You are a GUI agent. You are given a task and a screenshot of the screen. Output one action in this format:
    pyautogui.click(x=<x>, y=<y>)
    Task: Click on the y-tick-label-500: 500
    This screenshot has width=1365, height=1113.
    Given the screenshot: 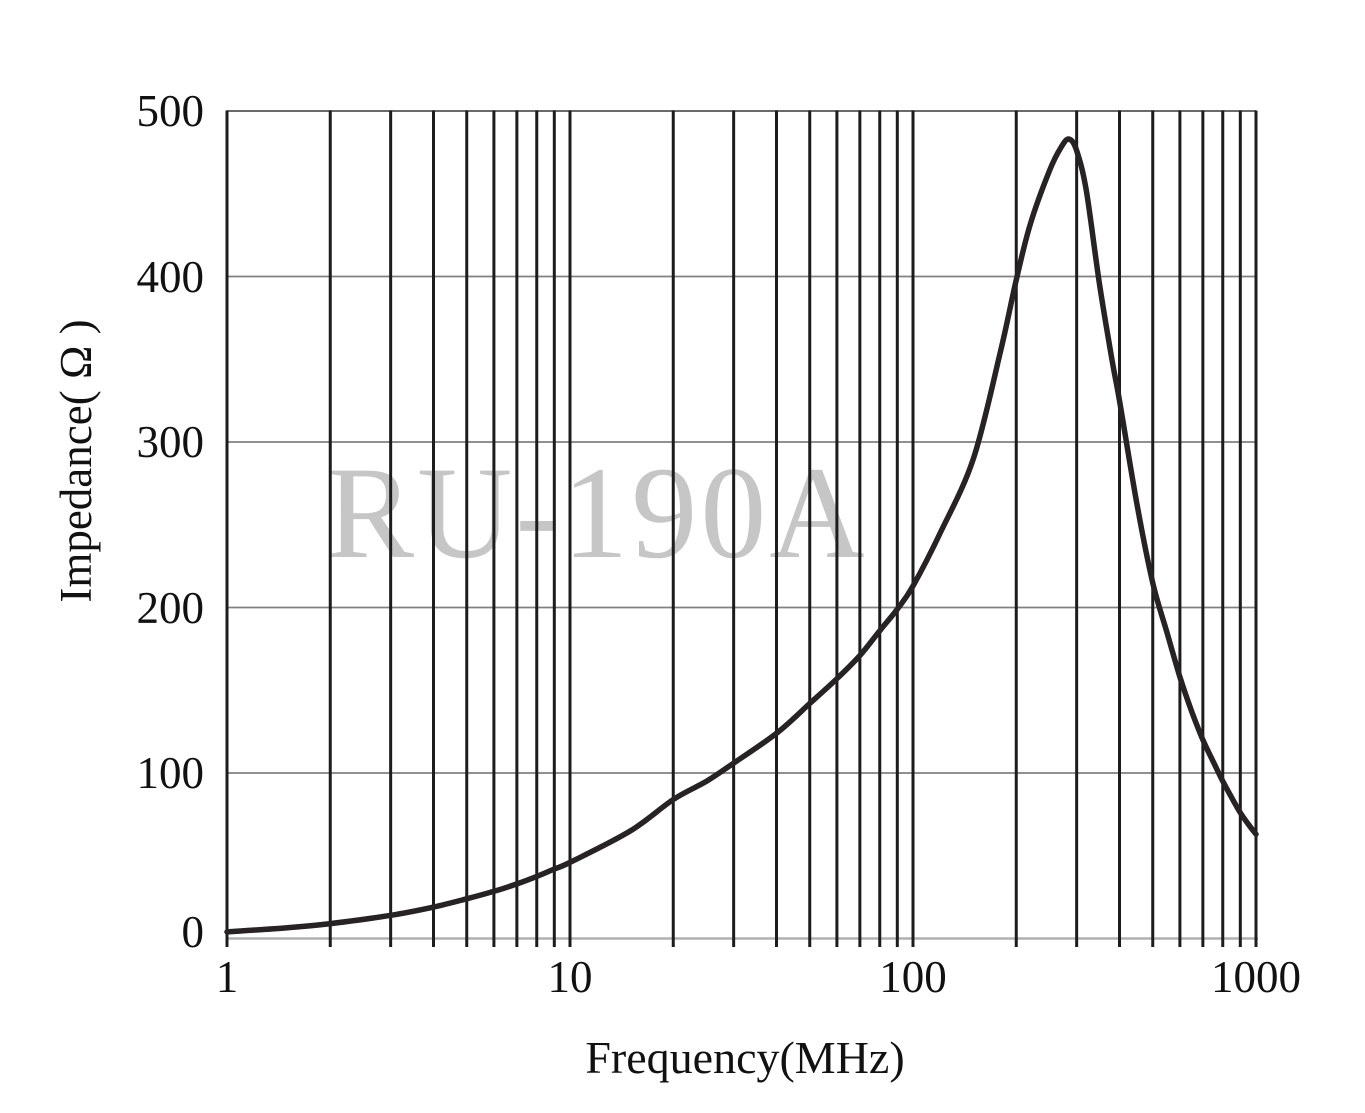 What is the action you would take?
    pyautogui.click(x=170, y=111)
    